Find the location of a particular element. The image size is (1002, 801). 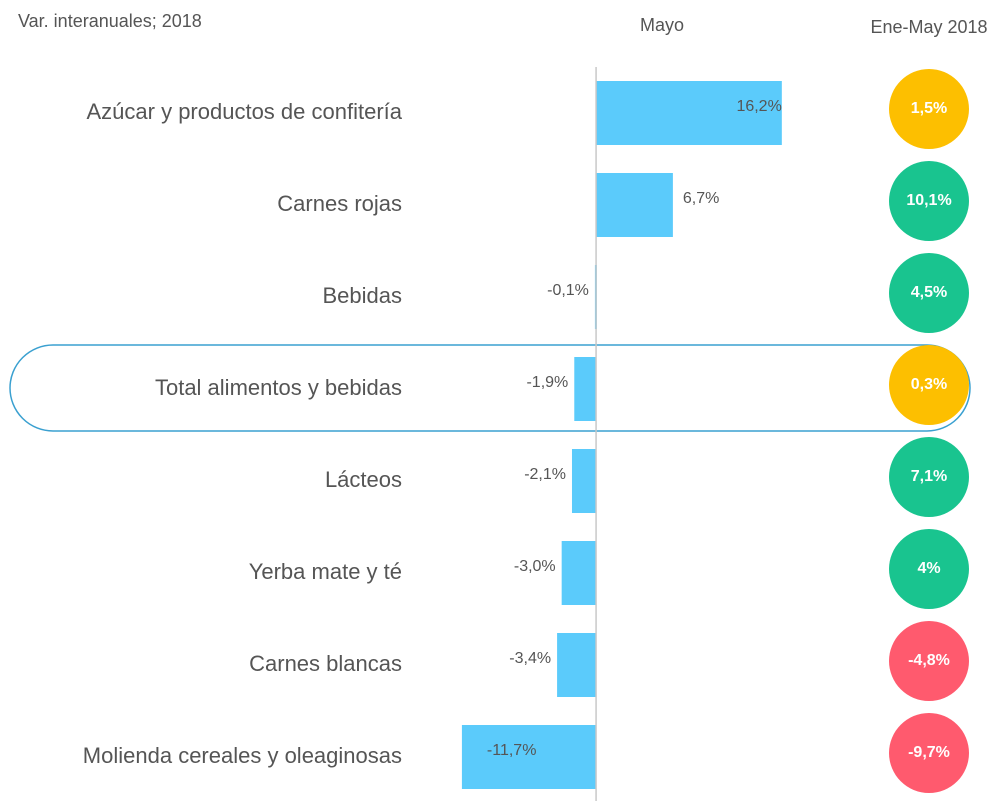

badge-label: 7,1% is located at coordinates (929, 476).